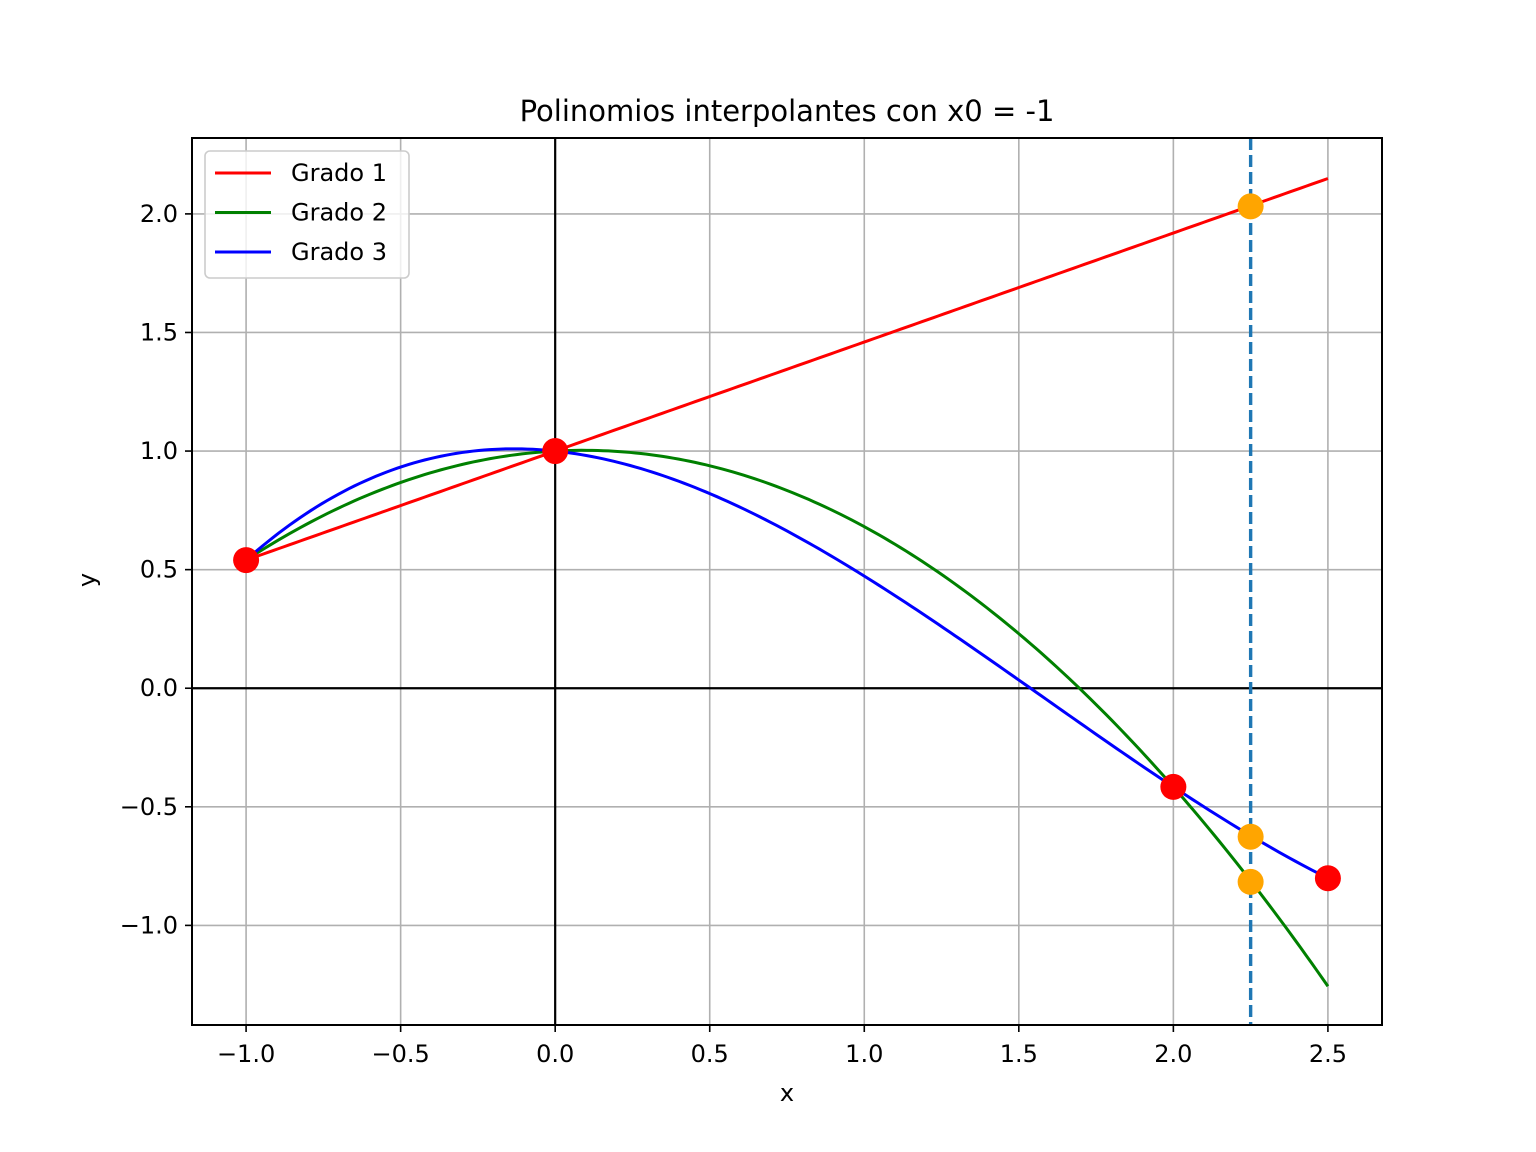  Describe the element at coordinates (1328, 1054) in the screenshot. I see `x-tick-label: 2.5` at that location.